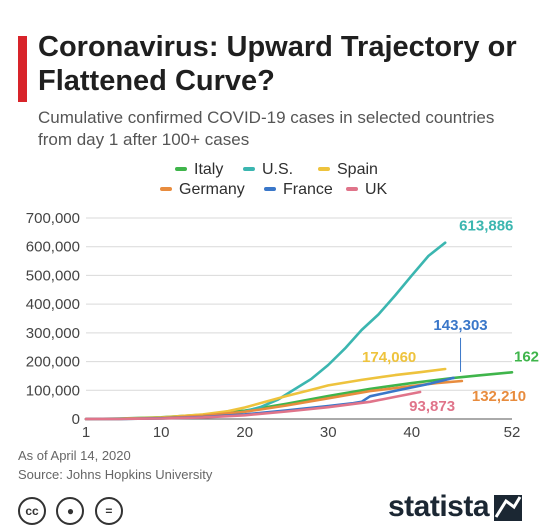  I want to click on legend-item-france: France, so click(298, 190).